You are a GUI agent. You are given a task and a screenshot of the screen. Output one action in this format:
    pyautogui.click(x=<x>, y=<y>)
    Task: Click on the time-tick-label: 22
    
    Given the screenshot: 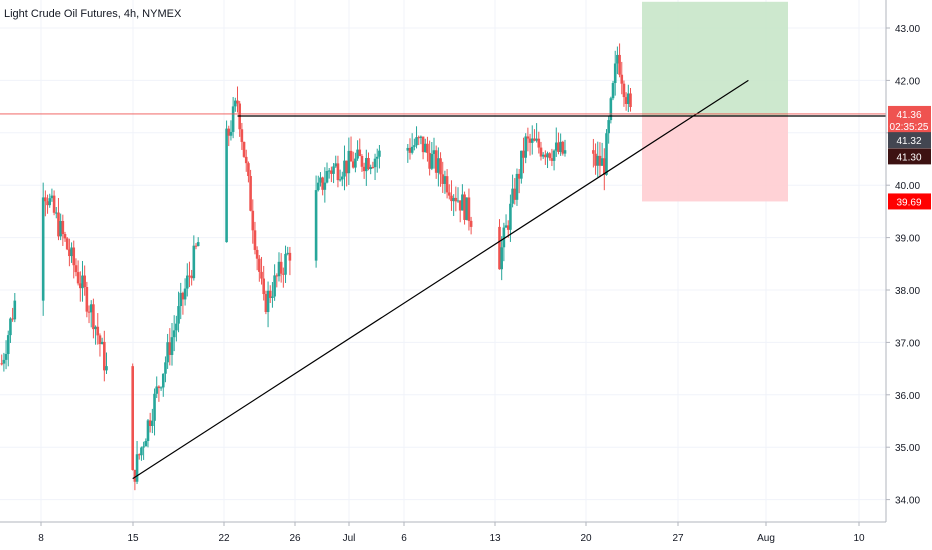 What is the action you would take?
    pyautogui.click(x=224, y=538)
    